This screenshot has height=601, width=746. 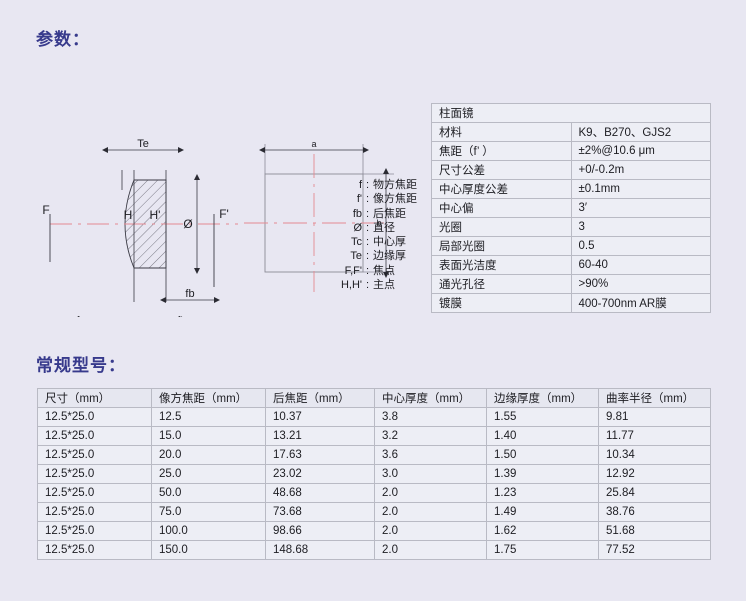 I want to click on table-cell: 17.63, so click(x=320, y=455).